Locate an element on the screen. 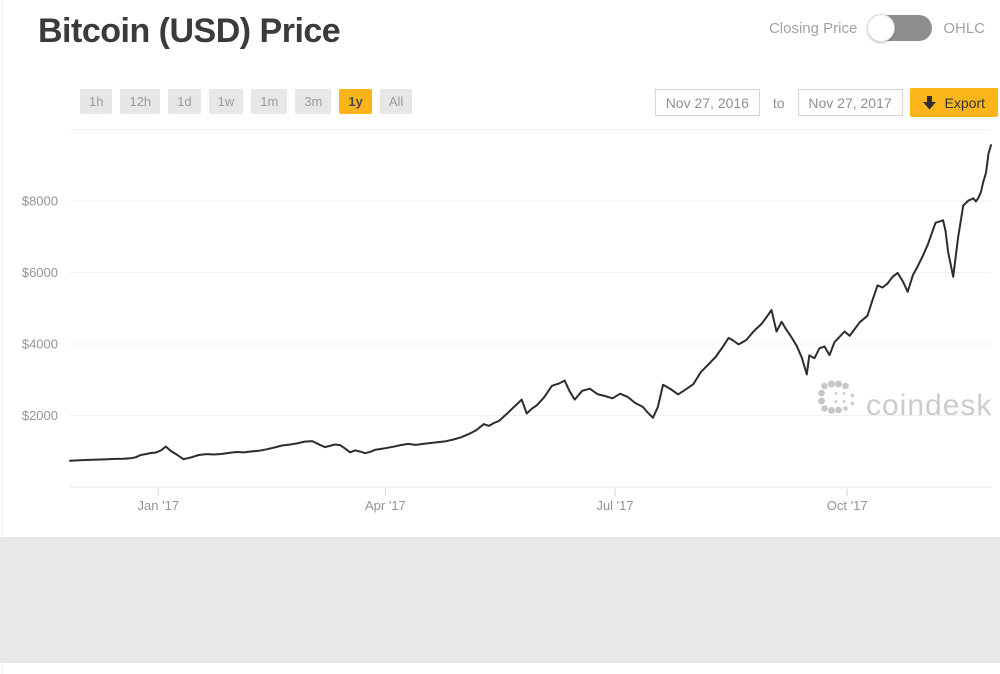 The image size is (1000, 674). coindesk-watermark: coindesk is located at coordinates (905, 401).